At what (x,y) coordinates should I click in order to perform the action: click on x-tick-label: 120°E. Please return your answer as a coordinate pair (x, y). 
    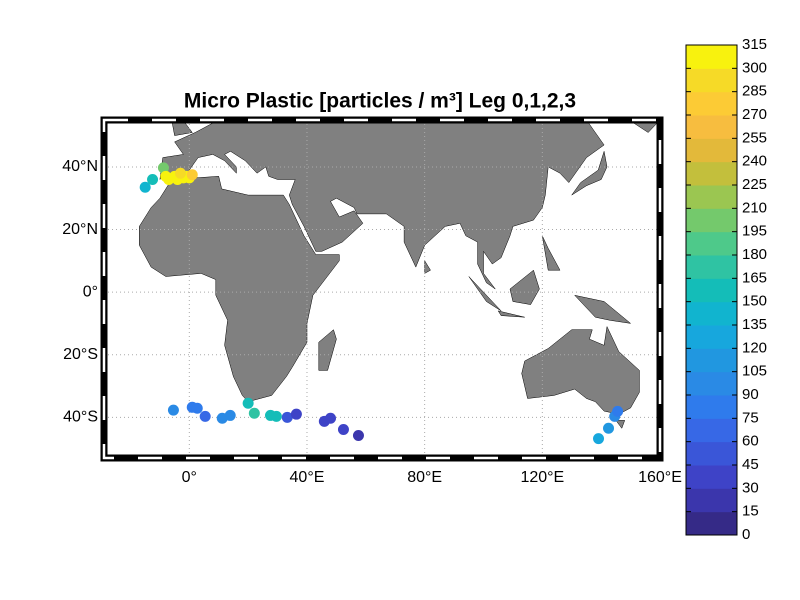
    Looking at the image, I should click on (542, 477).